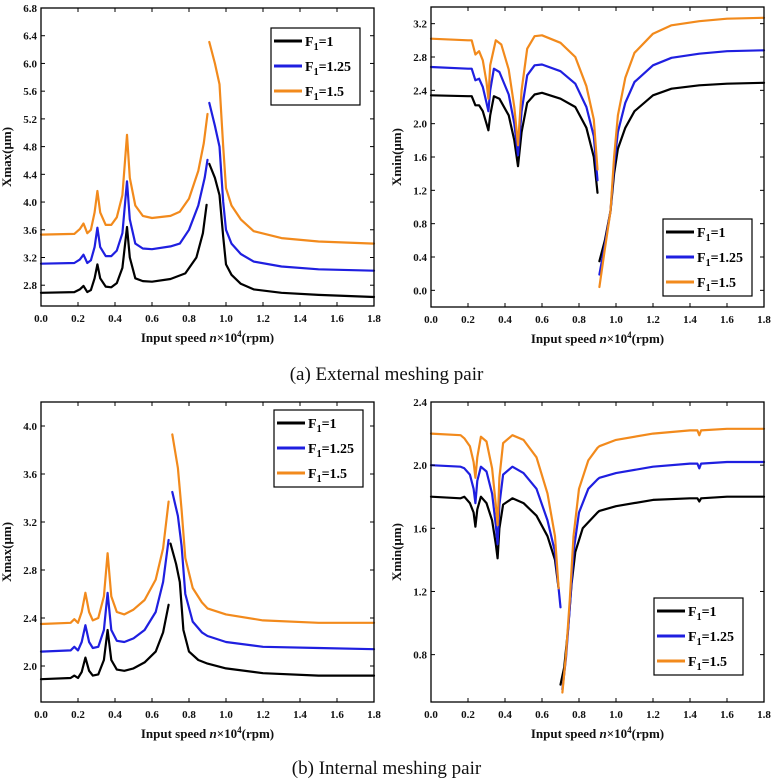 The width and height of the screenshot is (773, 784). I want to click on y-tick-label: 4.8, so click(30, 148).